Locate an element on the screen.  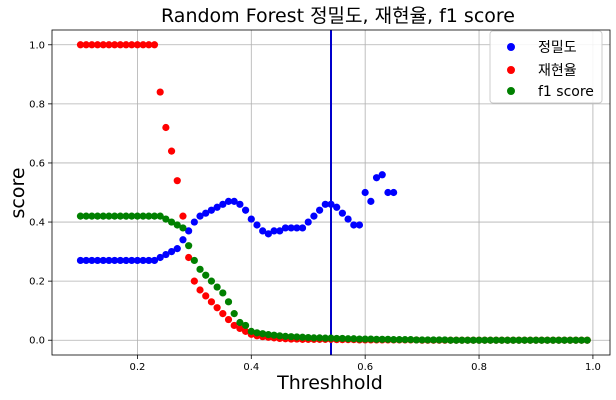
y-tick-label: 1.0 is located at coordinates (37, 45).